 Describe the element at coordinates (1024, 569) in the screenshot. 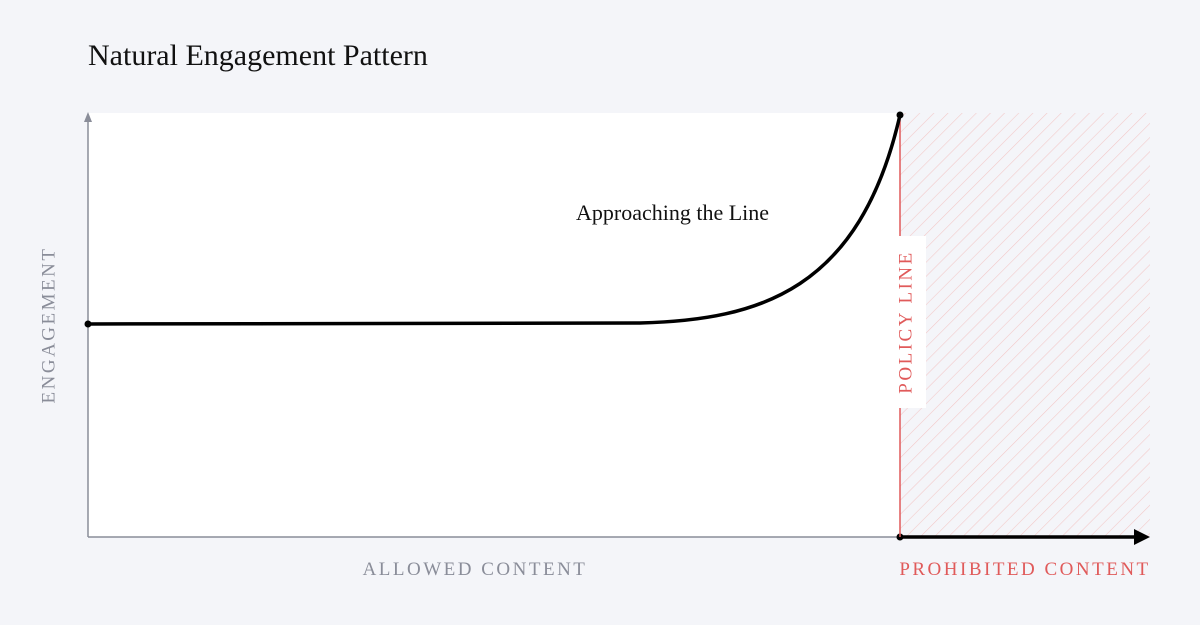

I see `x-axis-prohibited-label: PROHIBITED CONTENT` at that location.